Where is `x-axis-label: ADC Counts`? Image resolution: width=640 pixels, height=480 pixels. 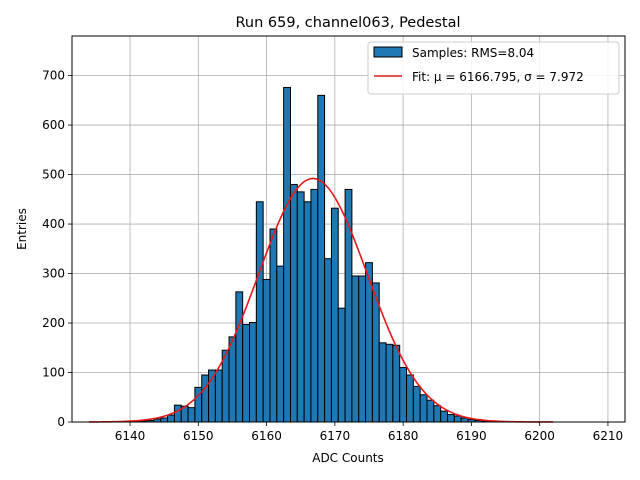
x-axis-label: ADC Counts is located at coordinates (348, 458).